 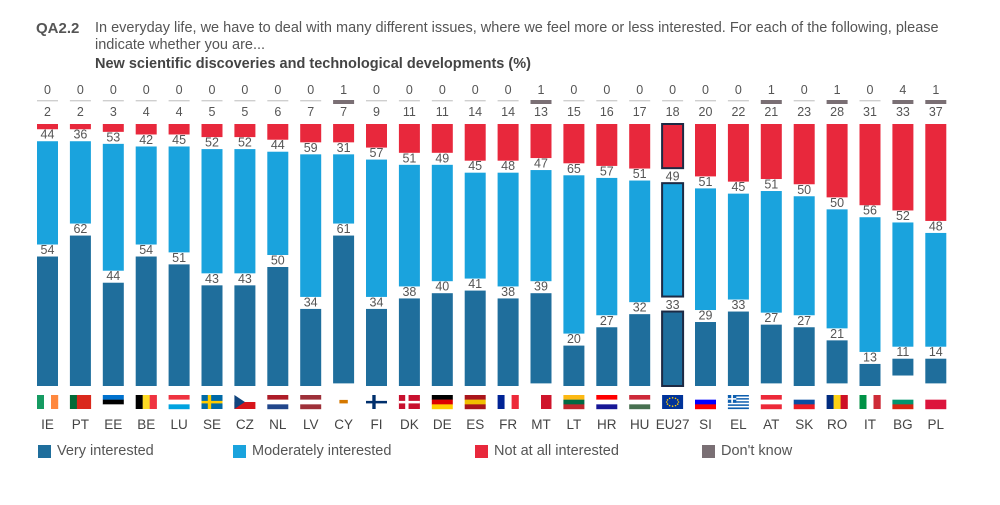 What do you see at coordinates (377, 302) in the screenshot?
I see `very-label-fi: 34` at bounding box center [377, 302].